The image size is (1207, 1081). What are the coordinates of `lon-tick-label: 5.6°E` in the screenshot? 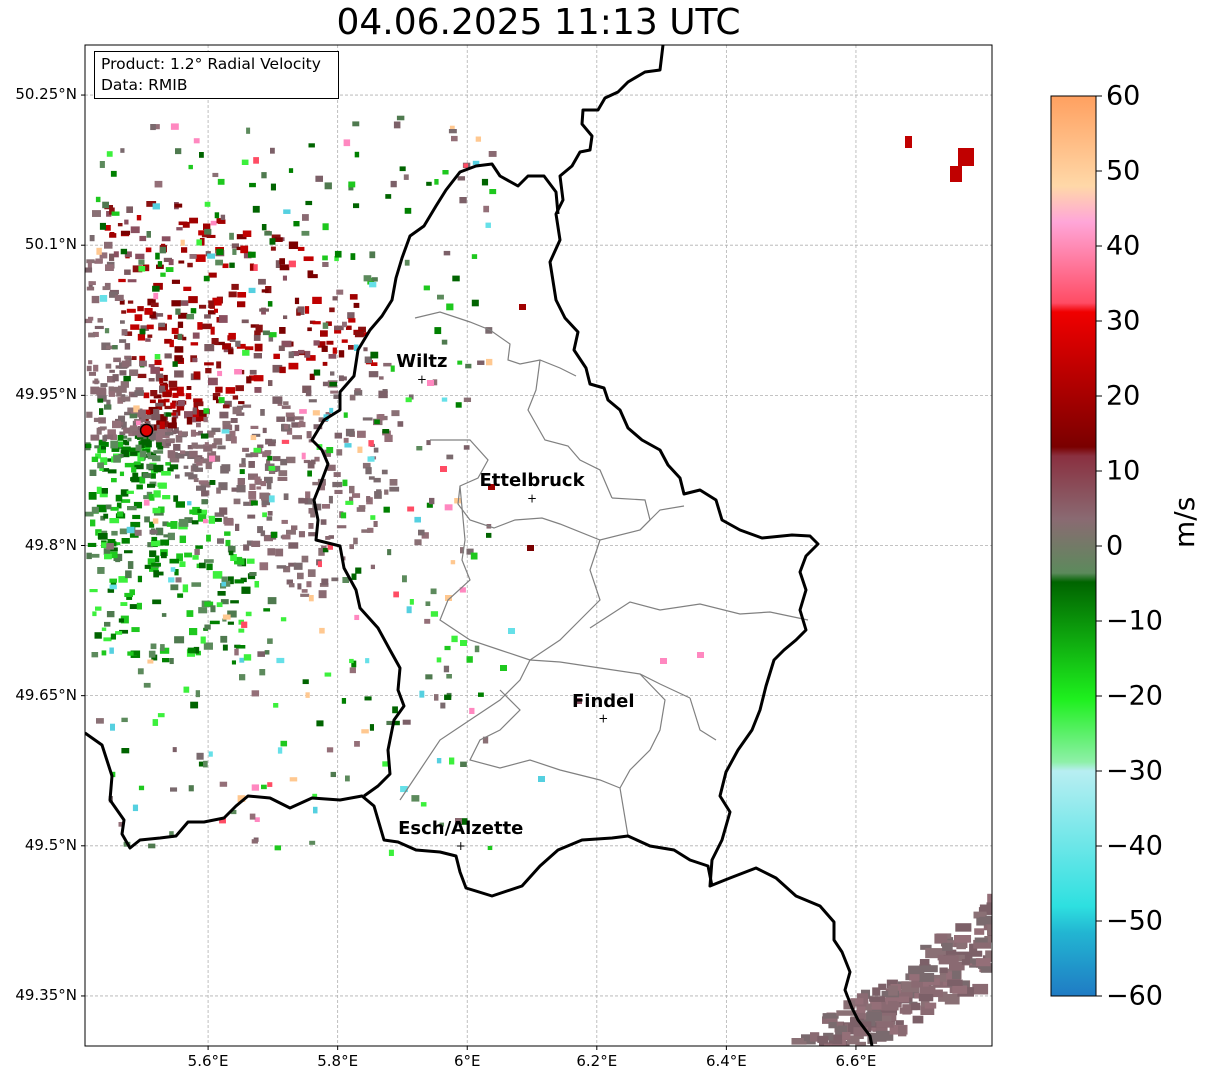 It's located at (208, 1061).